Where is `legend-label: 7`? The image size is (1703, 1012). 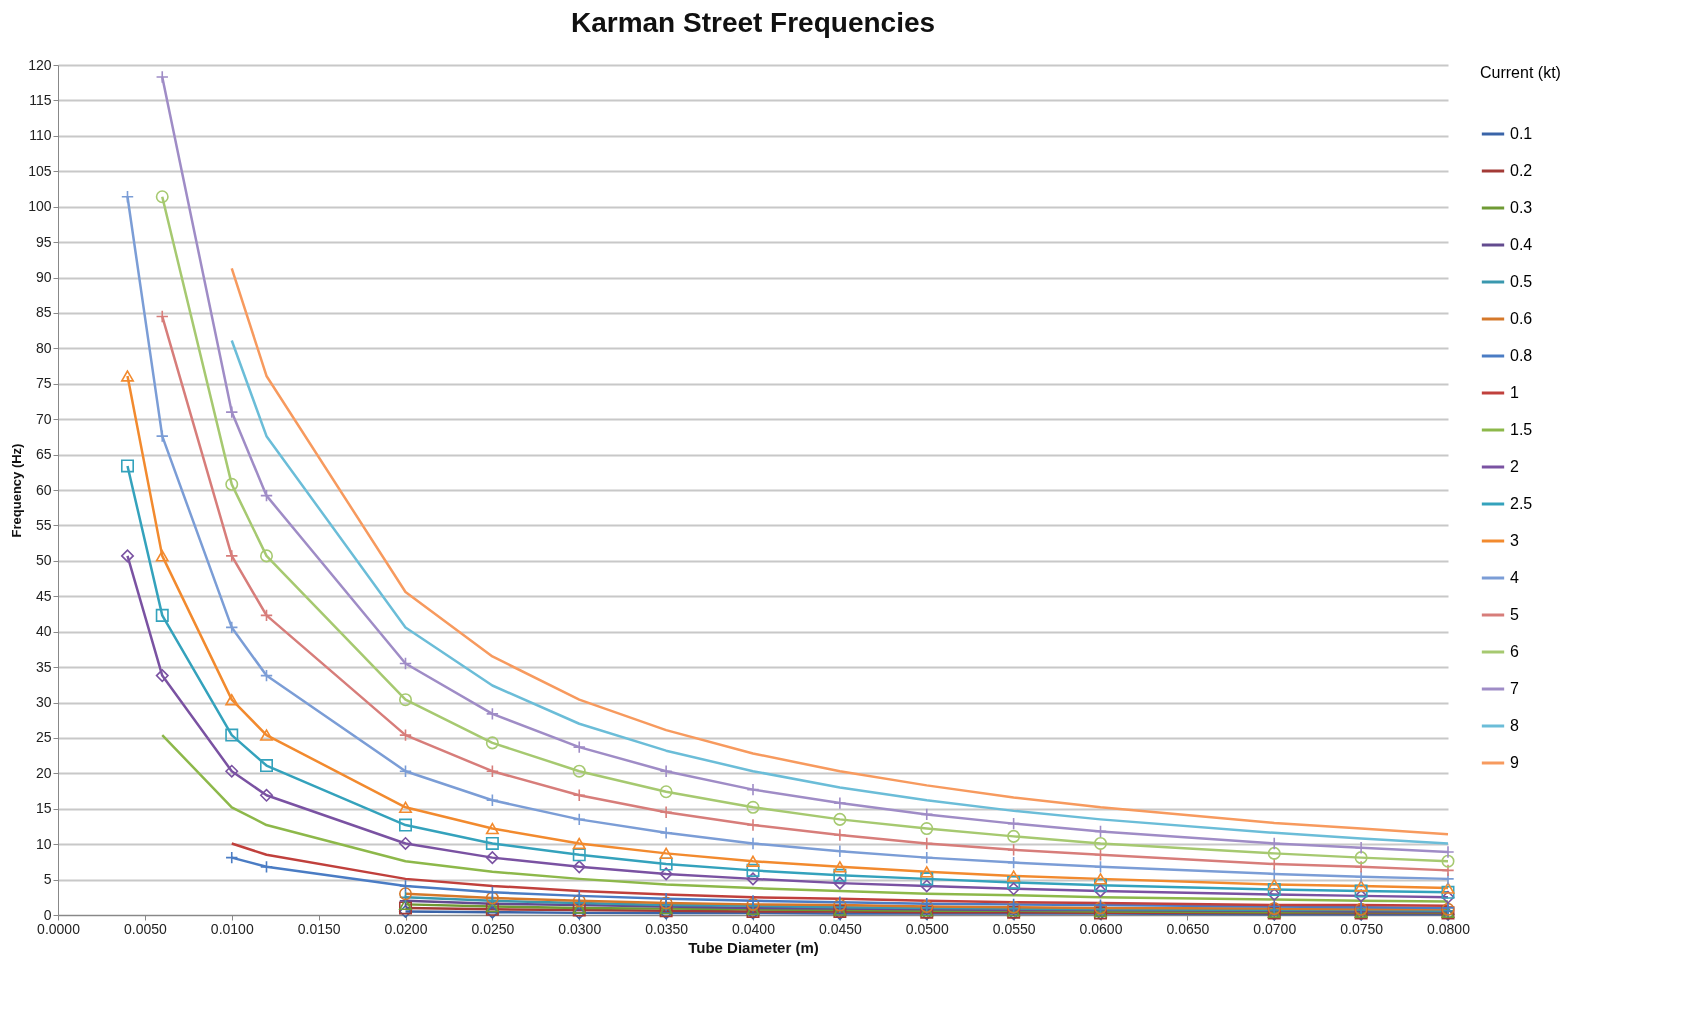 legend-label: 7 is located at coordinates (1514, 688).